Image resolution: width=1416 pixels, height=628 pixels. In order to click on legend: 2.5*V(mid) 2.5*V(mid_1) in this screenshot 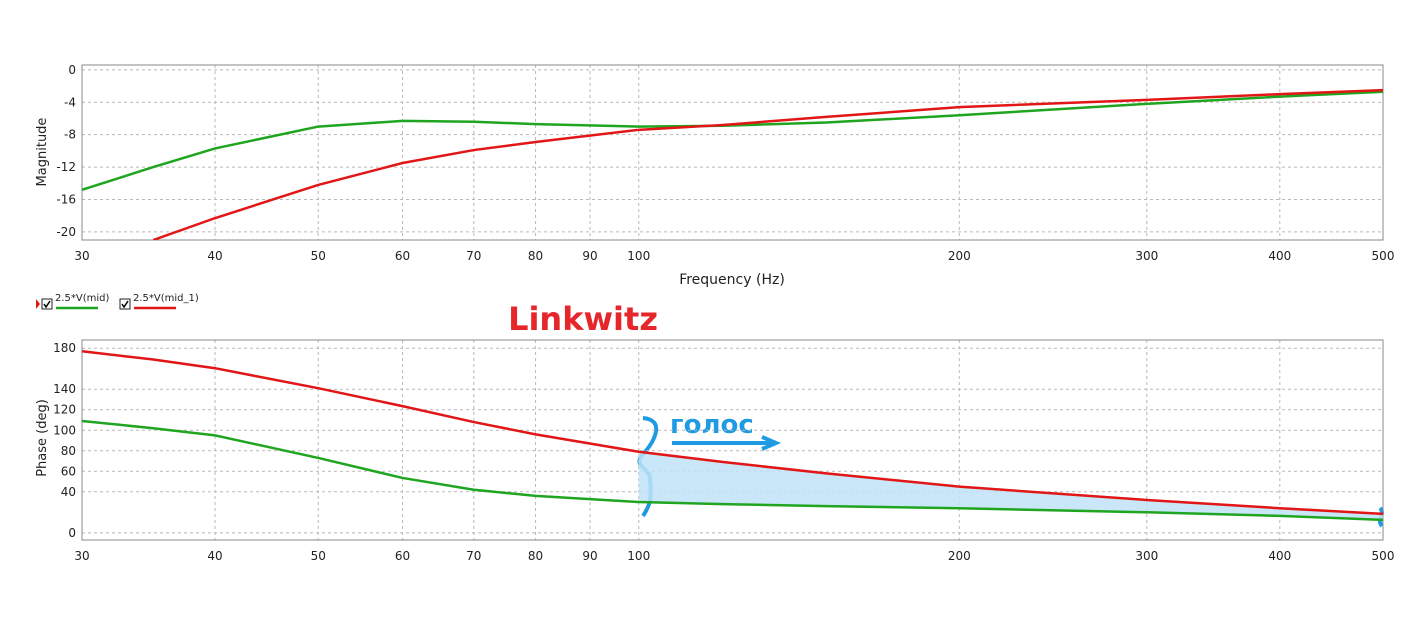, I will do `click(117, 301)`.